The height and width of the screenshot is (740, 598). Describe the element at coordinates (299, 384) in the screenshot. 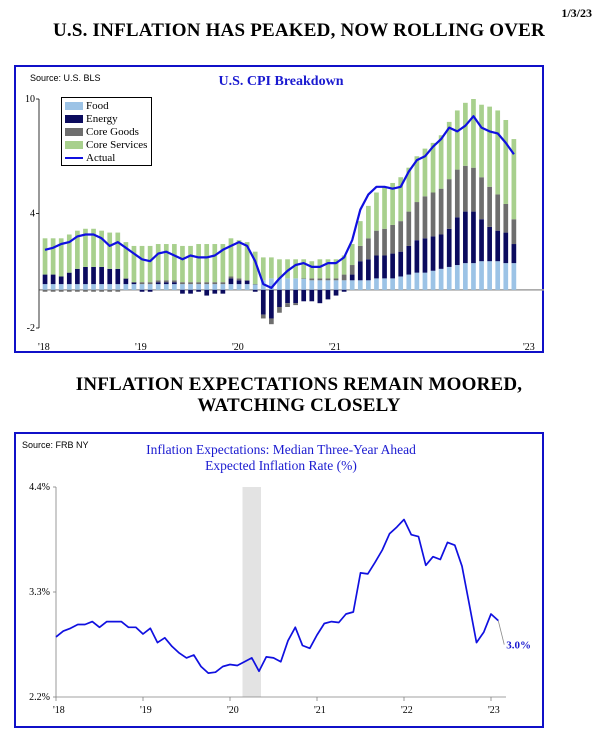

I see `headline-expectations-line1: INFLATION EXPECTATIONS REMAIN MOORED,` at that location.